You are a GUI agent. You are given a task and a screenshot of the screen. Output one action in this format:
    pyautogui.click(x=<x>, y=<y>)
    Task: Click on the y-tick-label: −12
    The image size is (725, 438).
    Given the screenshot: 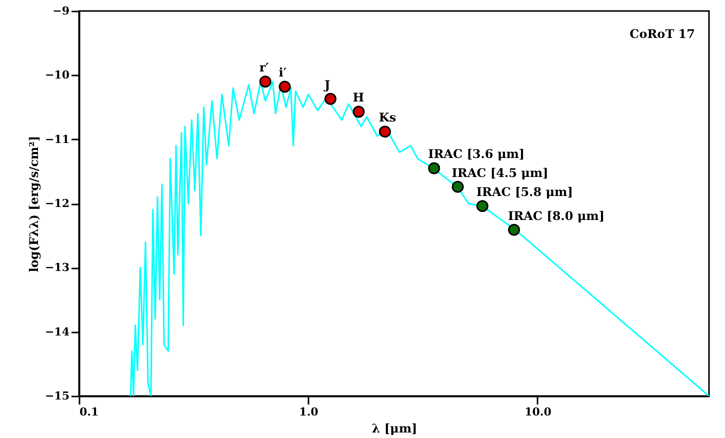 What is the action you would take?
    pyautogui.click(x=57, y=203)
    